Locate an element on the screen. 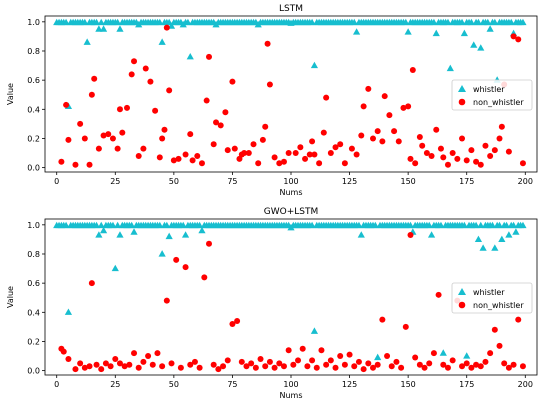 This screenshot has width=550, height=406. x-tick-label: 175 is located at coordinates (466, 181).